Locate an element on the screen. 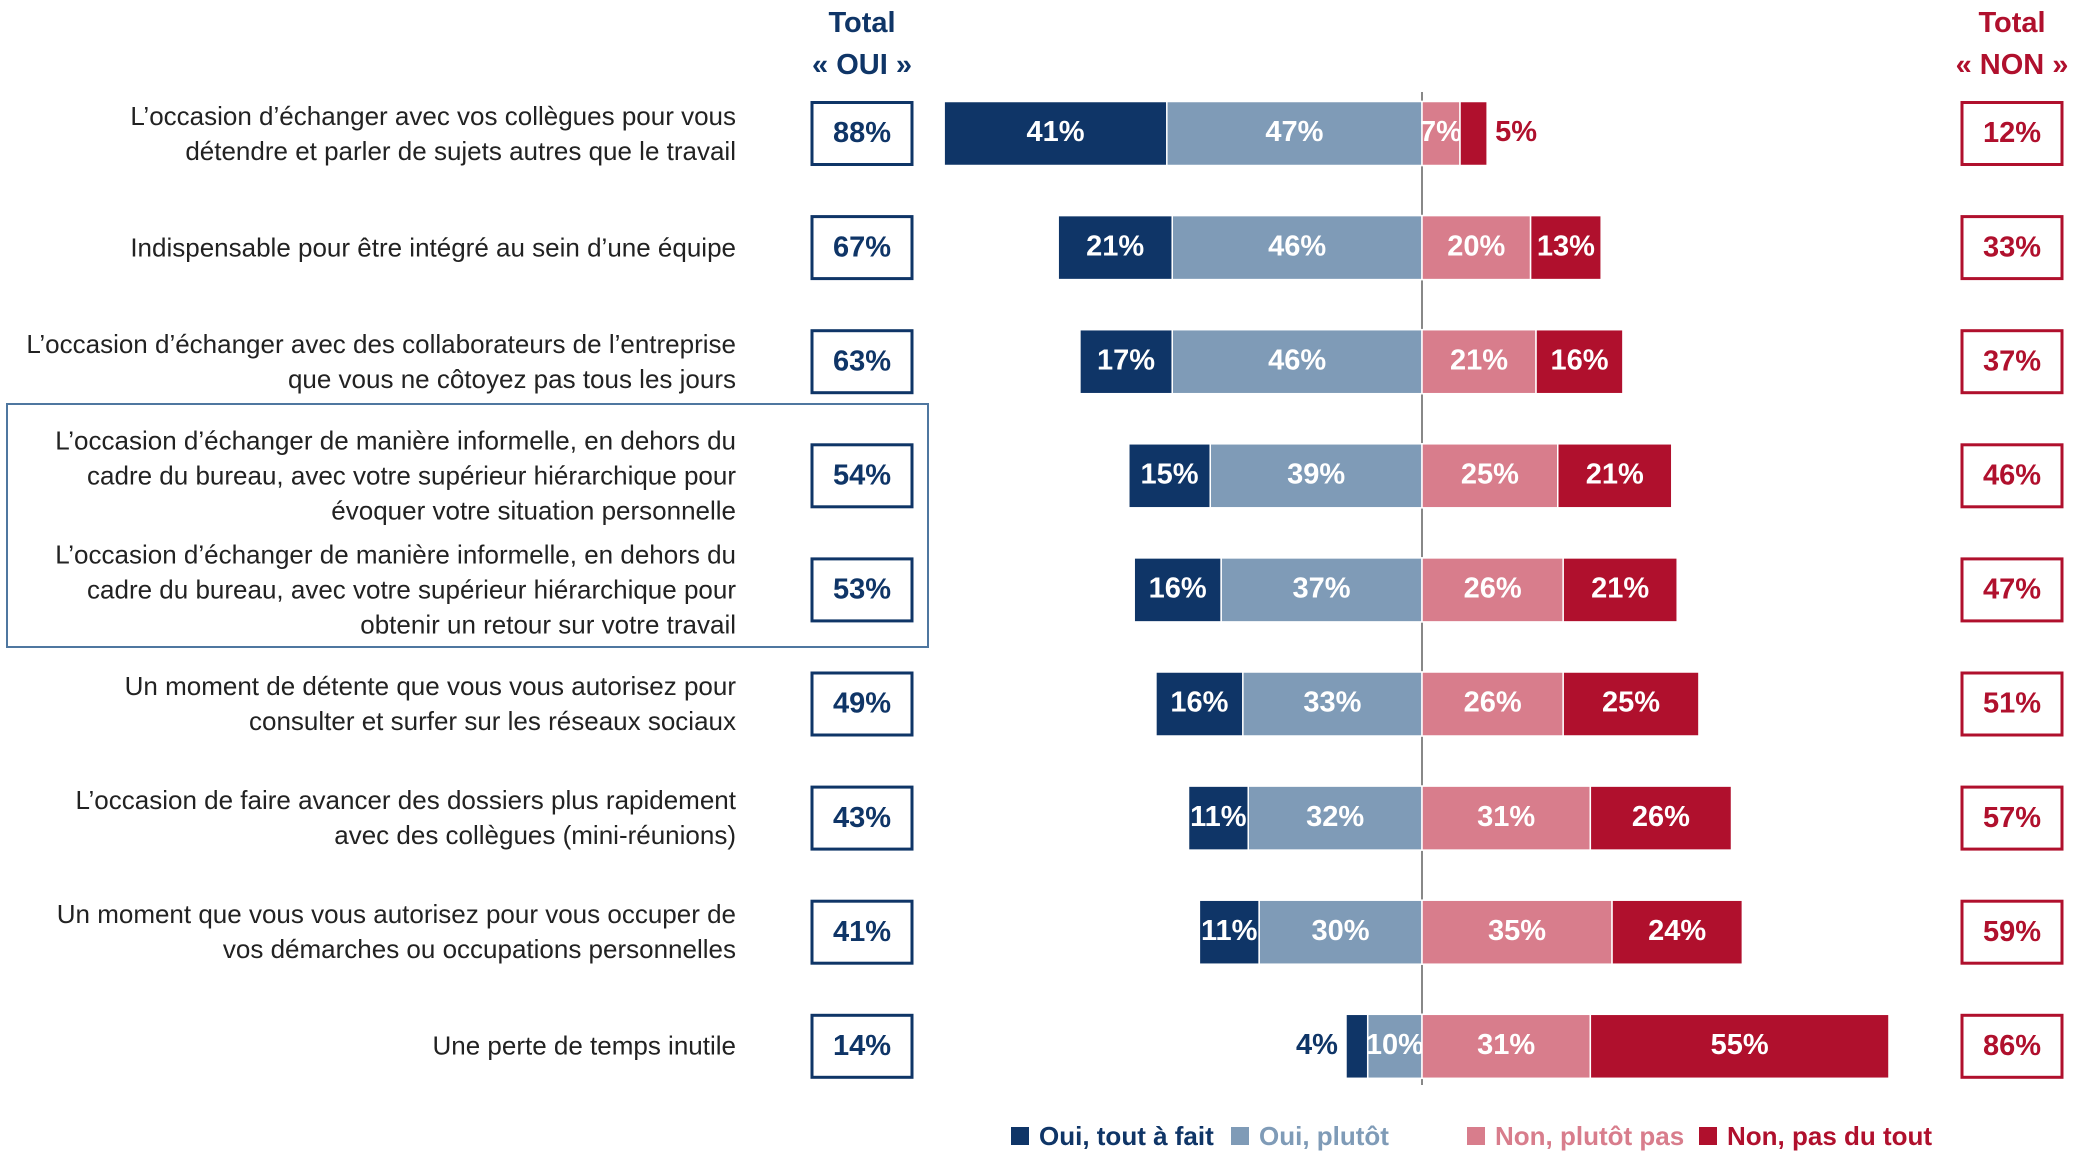 This screenshot has width=2073, height=1152. total-label: 43% is located at coordinates (862, 818).